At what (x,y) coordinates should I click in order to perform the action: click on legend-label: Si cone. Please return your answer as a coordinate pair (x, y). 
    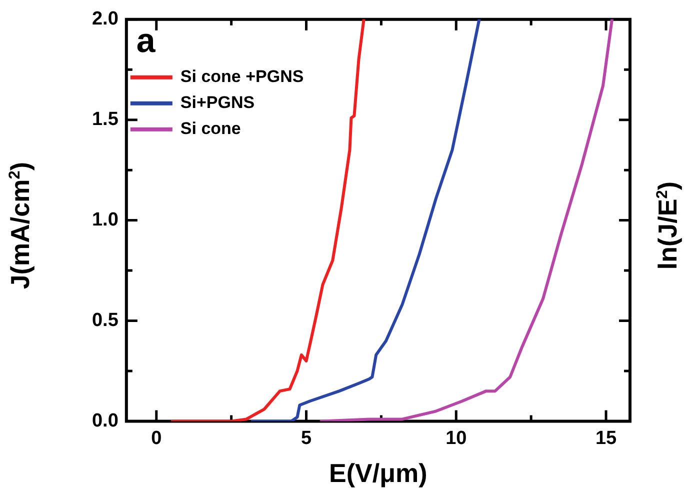
    Looking at the image, I should click on (210, 128).